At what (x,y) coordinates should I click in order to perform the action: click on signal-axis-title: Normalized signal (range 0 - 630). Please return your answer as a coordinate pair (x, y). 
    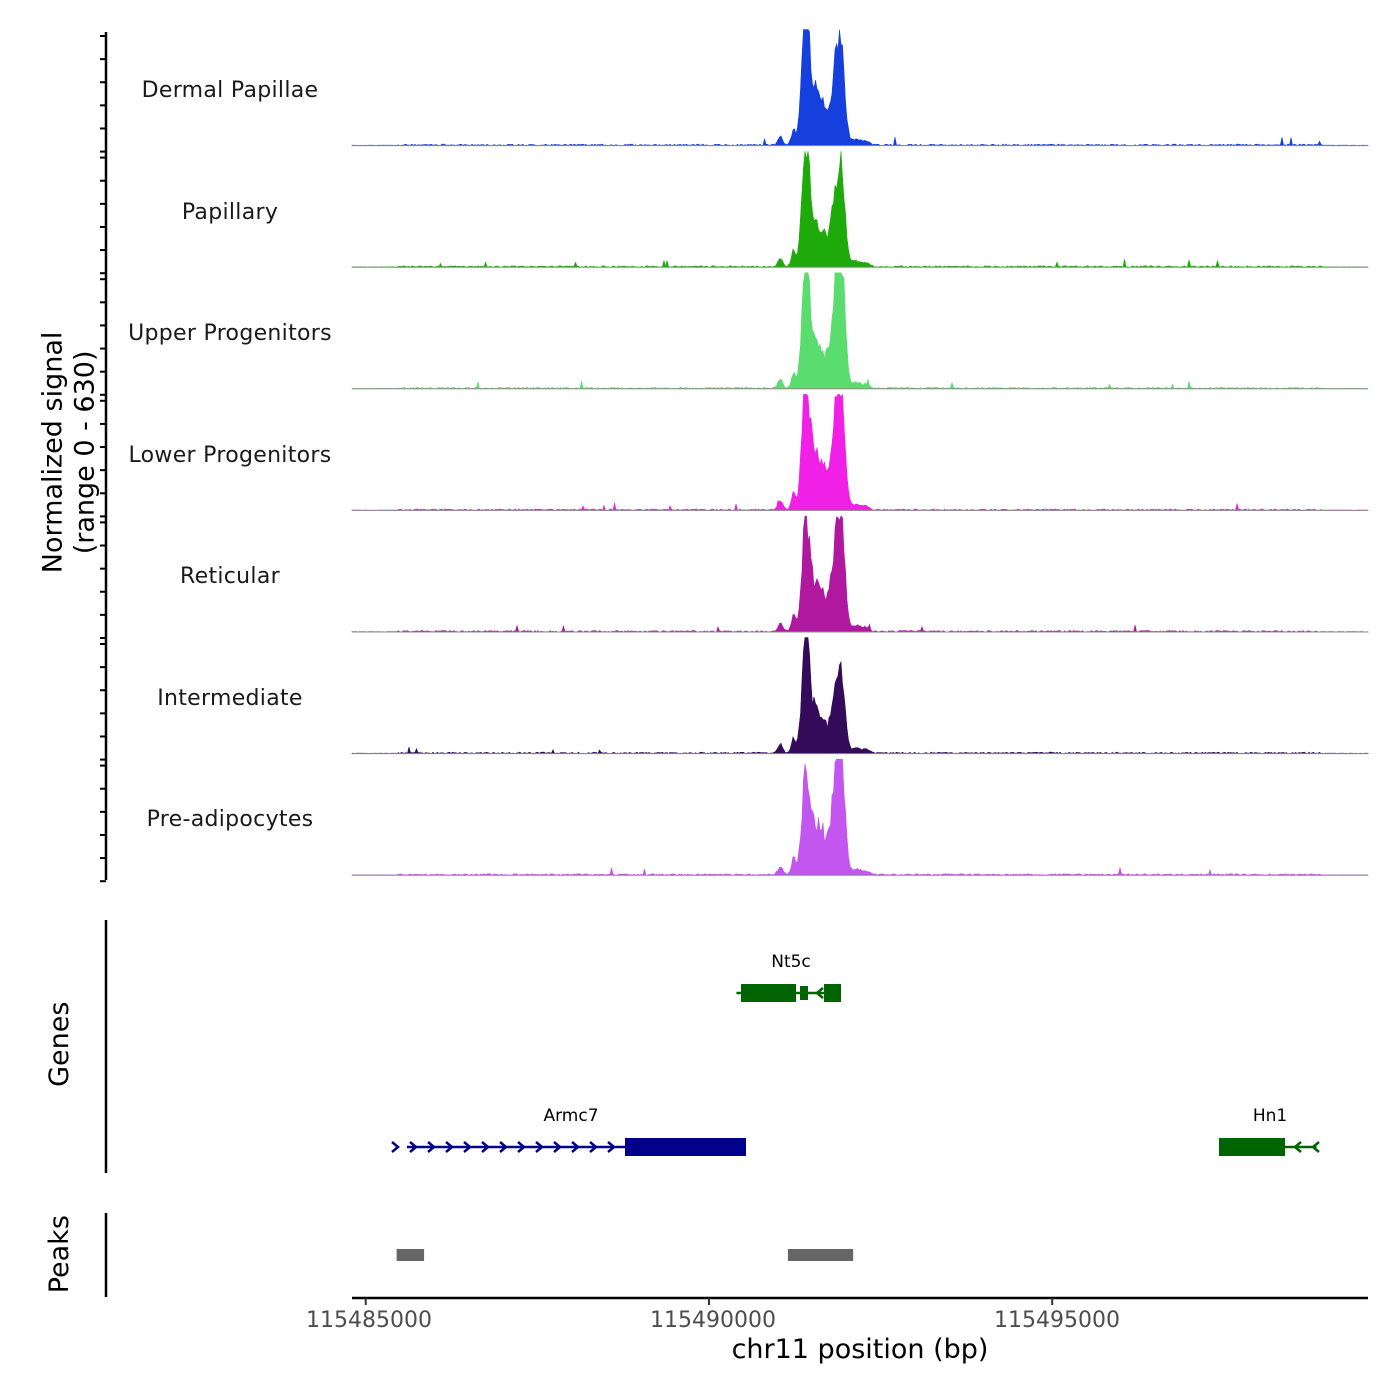
    Looking at the image, I should click on (70, 452).